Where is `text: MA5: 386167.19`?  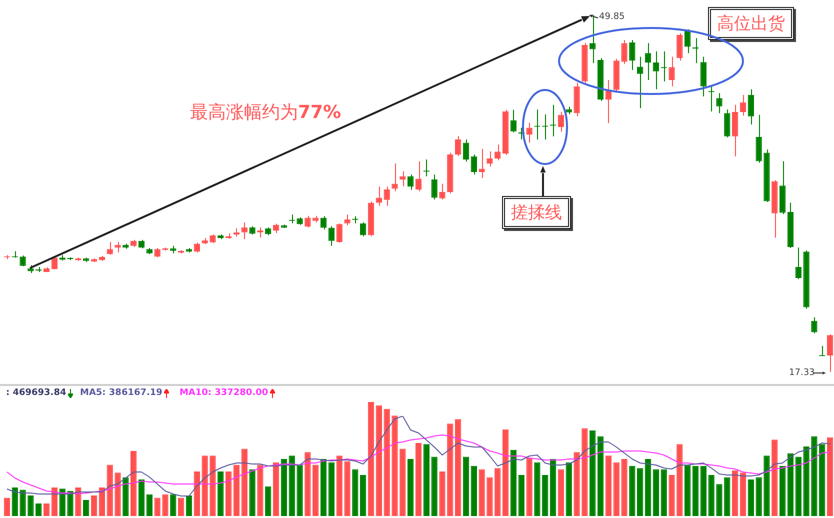 text: MA5: 386167.19 is located at coordinates (121, 393).